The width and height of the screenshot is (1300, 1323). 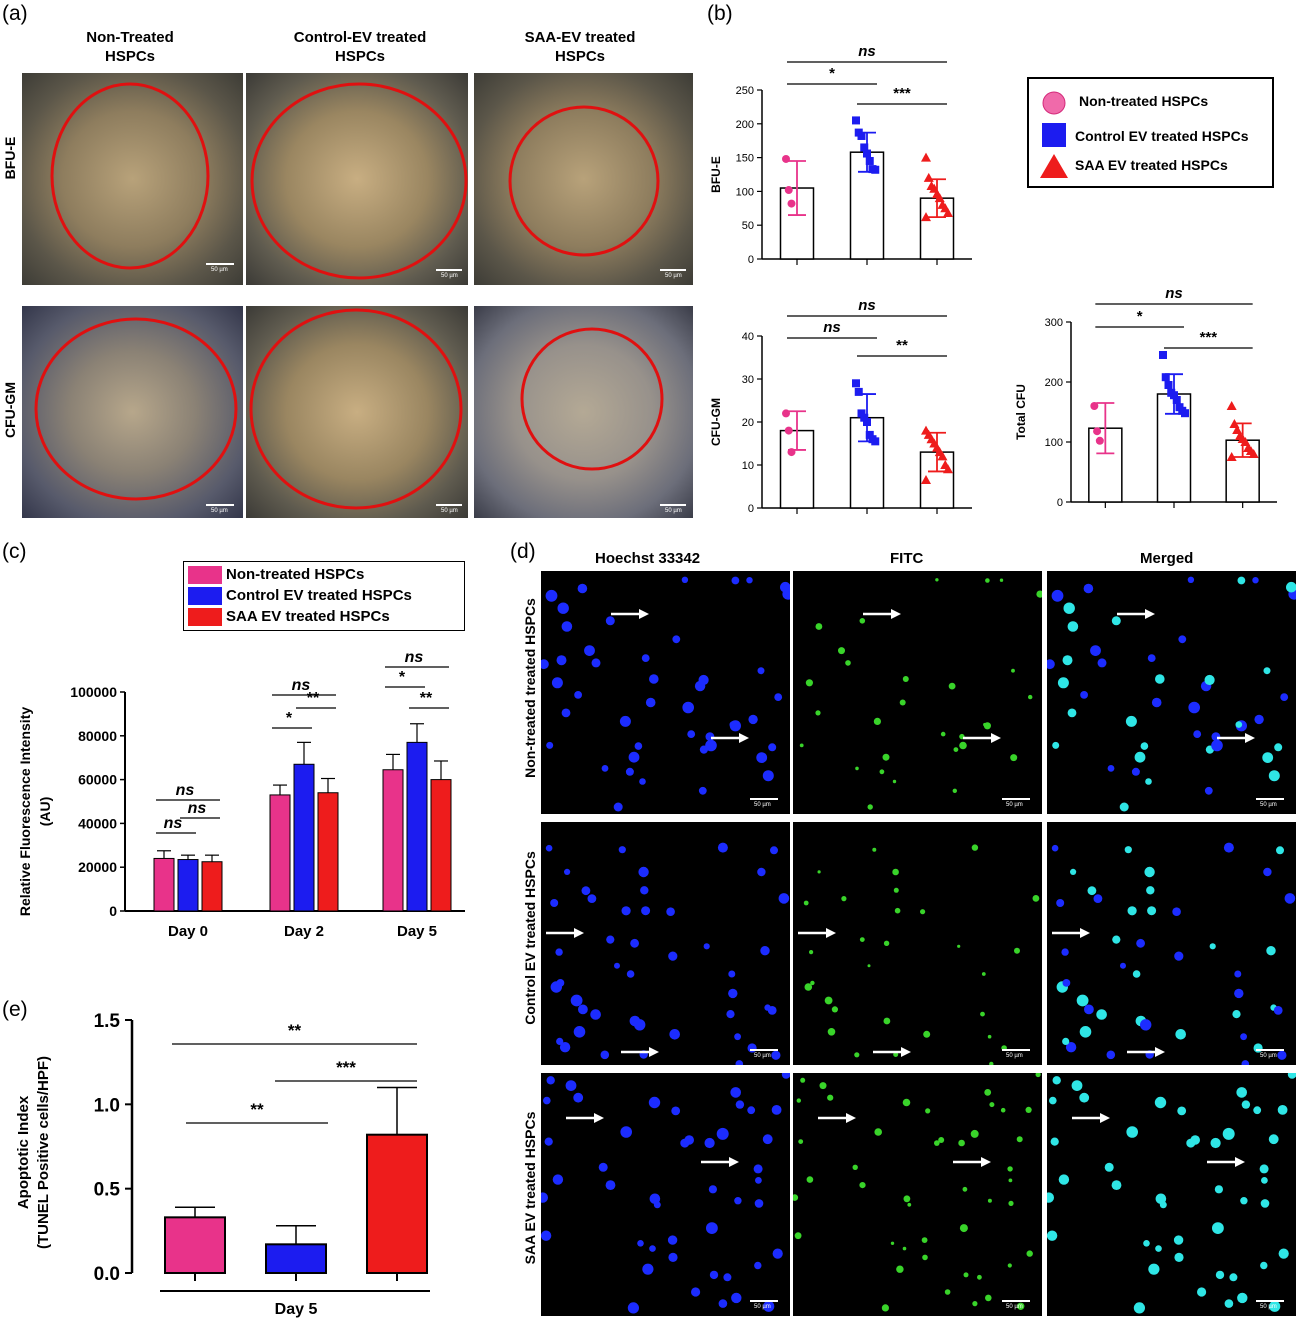 I want to click on y-tick-label: 1.5, so click(x=107, y=1021).